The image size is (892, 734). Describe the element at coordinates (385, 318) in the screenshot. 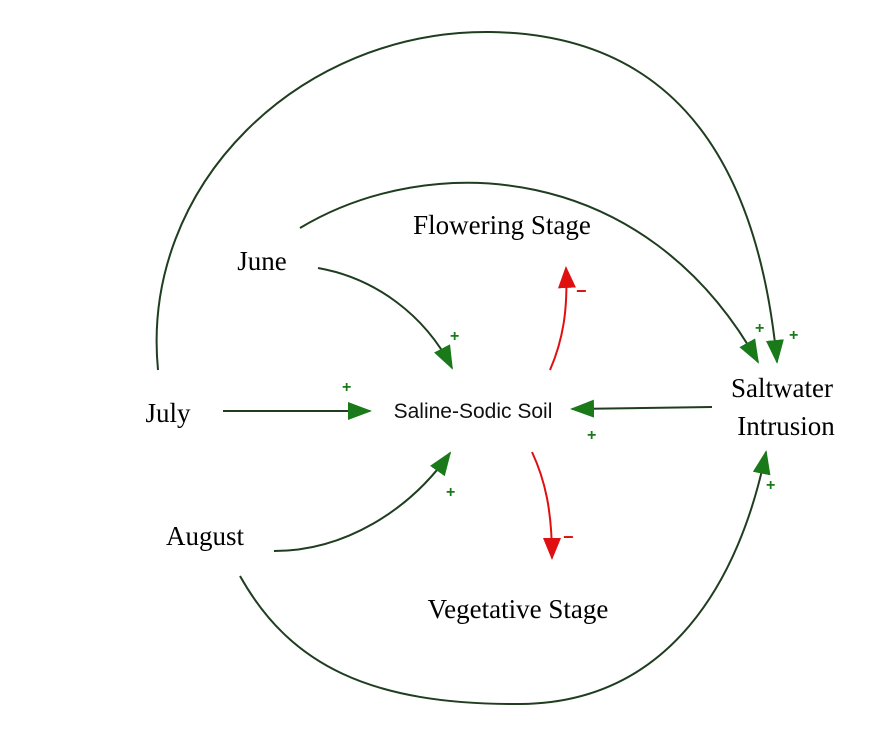

I see `link-june-to-soil` at that location.